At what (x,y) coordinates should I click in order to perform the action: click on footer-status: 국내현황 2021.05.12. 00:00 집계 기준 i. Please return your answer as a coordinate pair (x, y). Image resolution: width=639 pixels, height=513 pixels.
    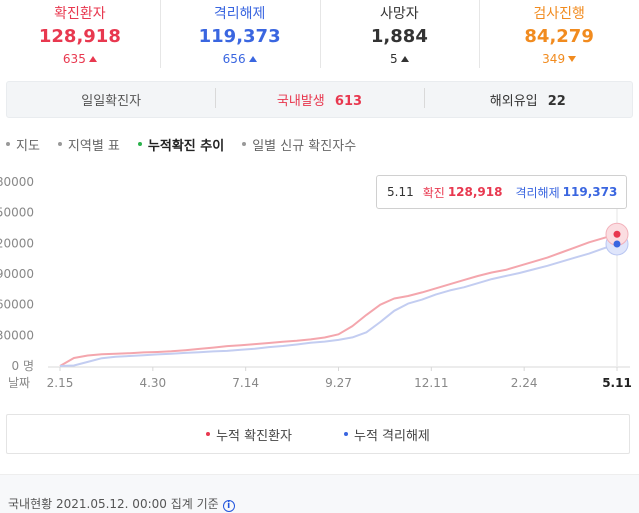
    Looking at the image, I should click on (319, 493).